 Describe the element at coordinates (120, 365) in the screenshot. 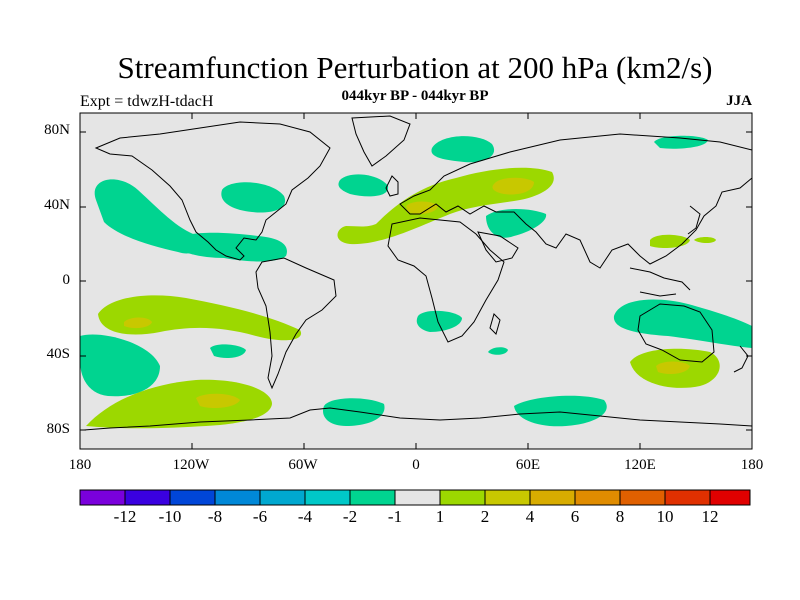

I see `anomaly-south-pacific-east` at that location.